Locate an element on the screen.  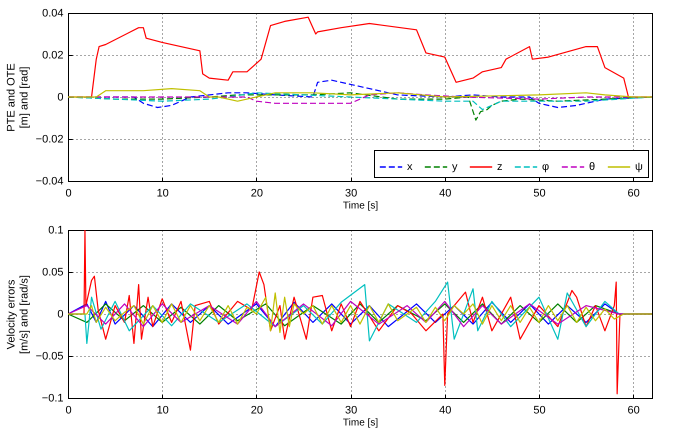
legend-label: y is located at coordinates (455, 167).